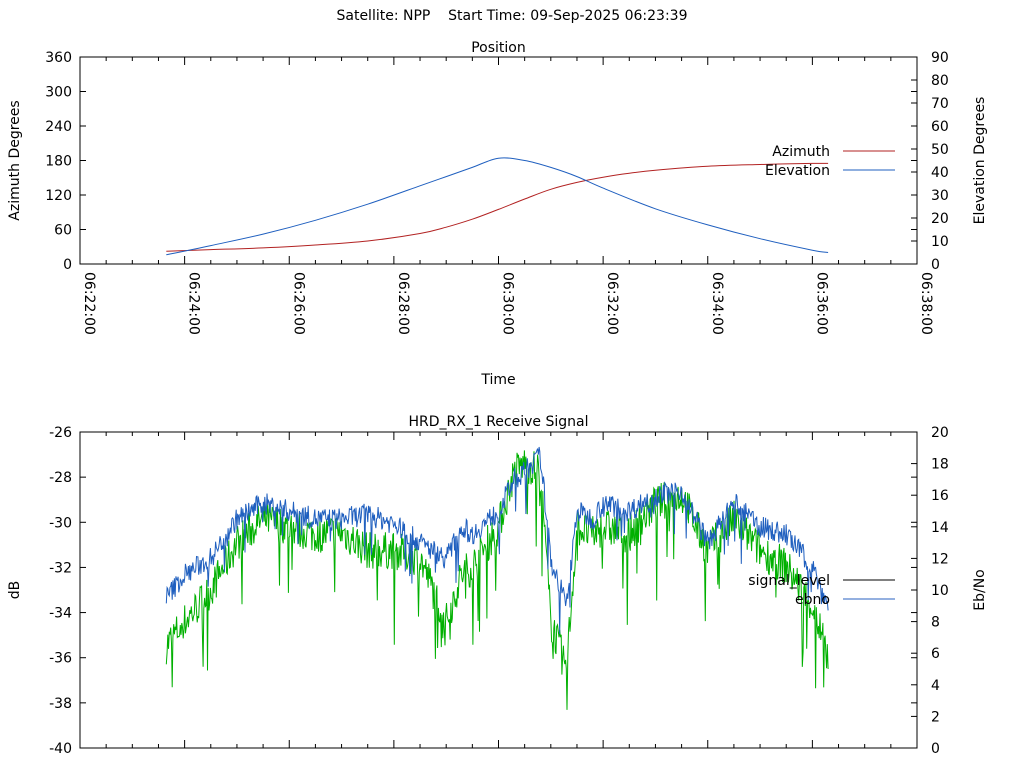 Image resolution: width=1024 pixels, height=768 pixels. Describe the element at coordinates (797, 171) in the screenshot. I see `legend-elevation-label: Elevation` at that location.